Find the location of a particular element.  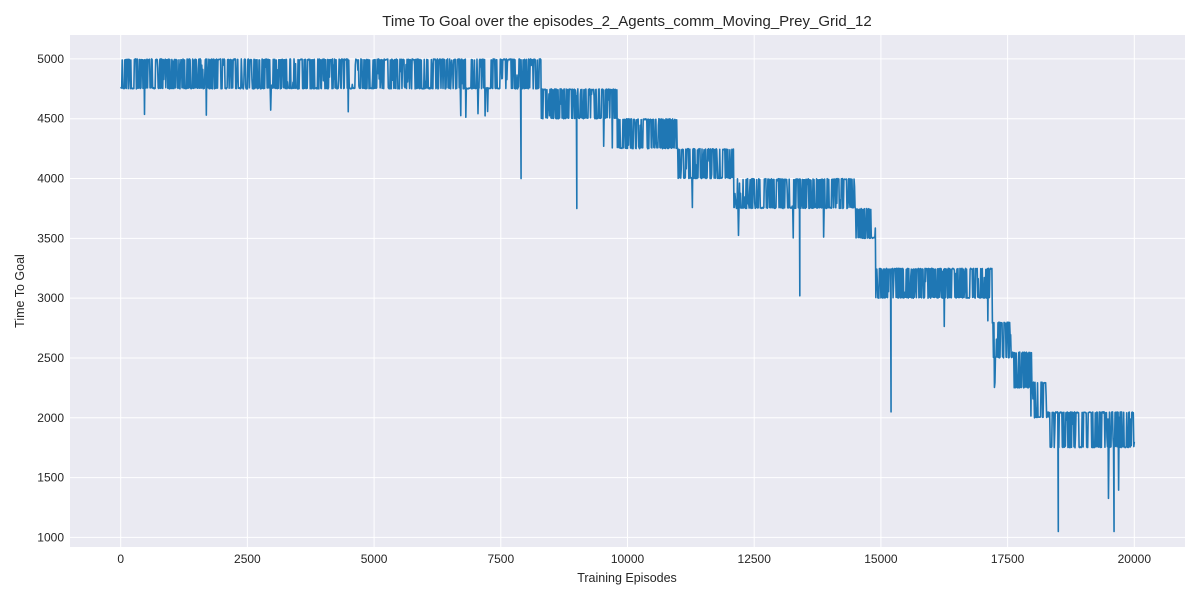

x-tick-label: 15000 is located at coordinates (881, 559).